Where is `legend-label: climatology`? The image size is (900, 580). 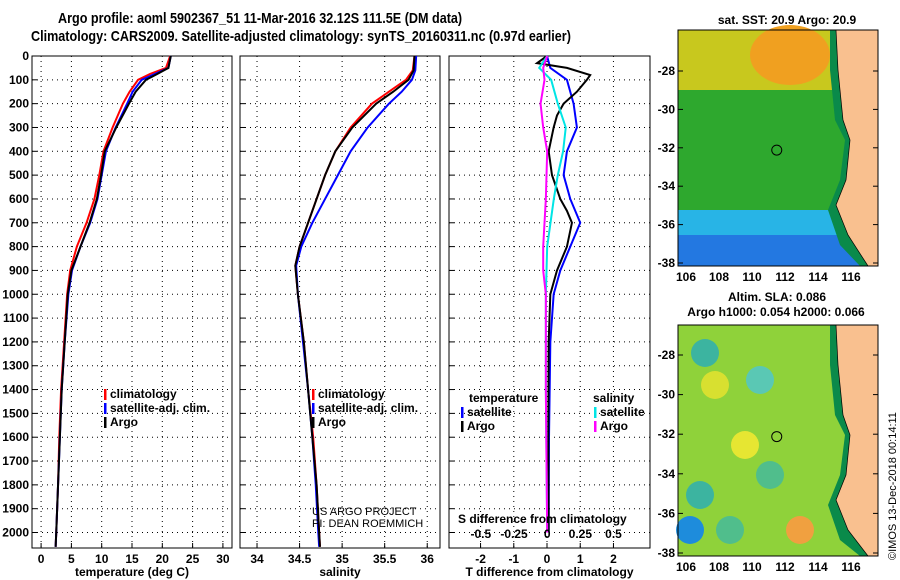 legend-label: climatology is located at coordinates (351, 394).